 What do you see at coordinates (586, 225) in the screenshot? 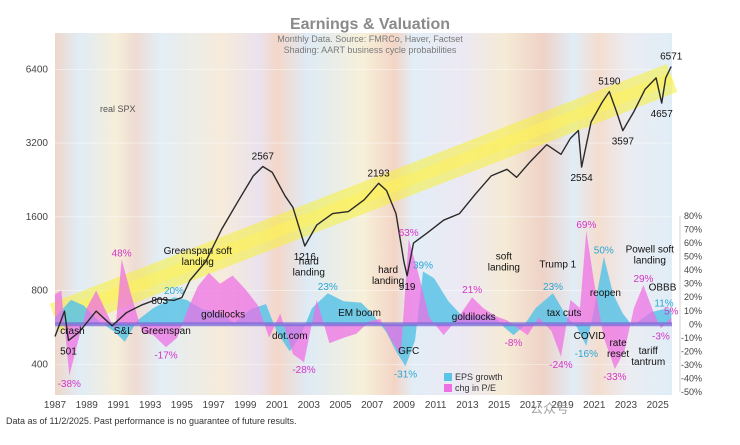
I see `pct-value-label: 69%` at bounding box center [586, 225].